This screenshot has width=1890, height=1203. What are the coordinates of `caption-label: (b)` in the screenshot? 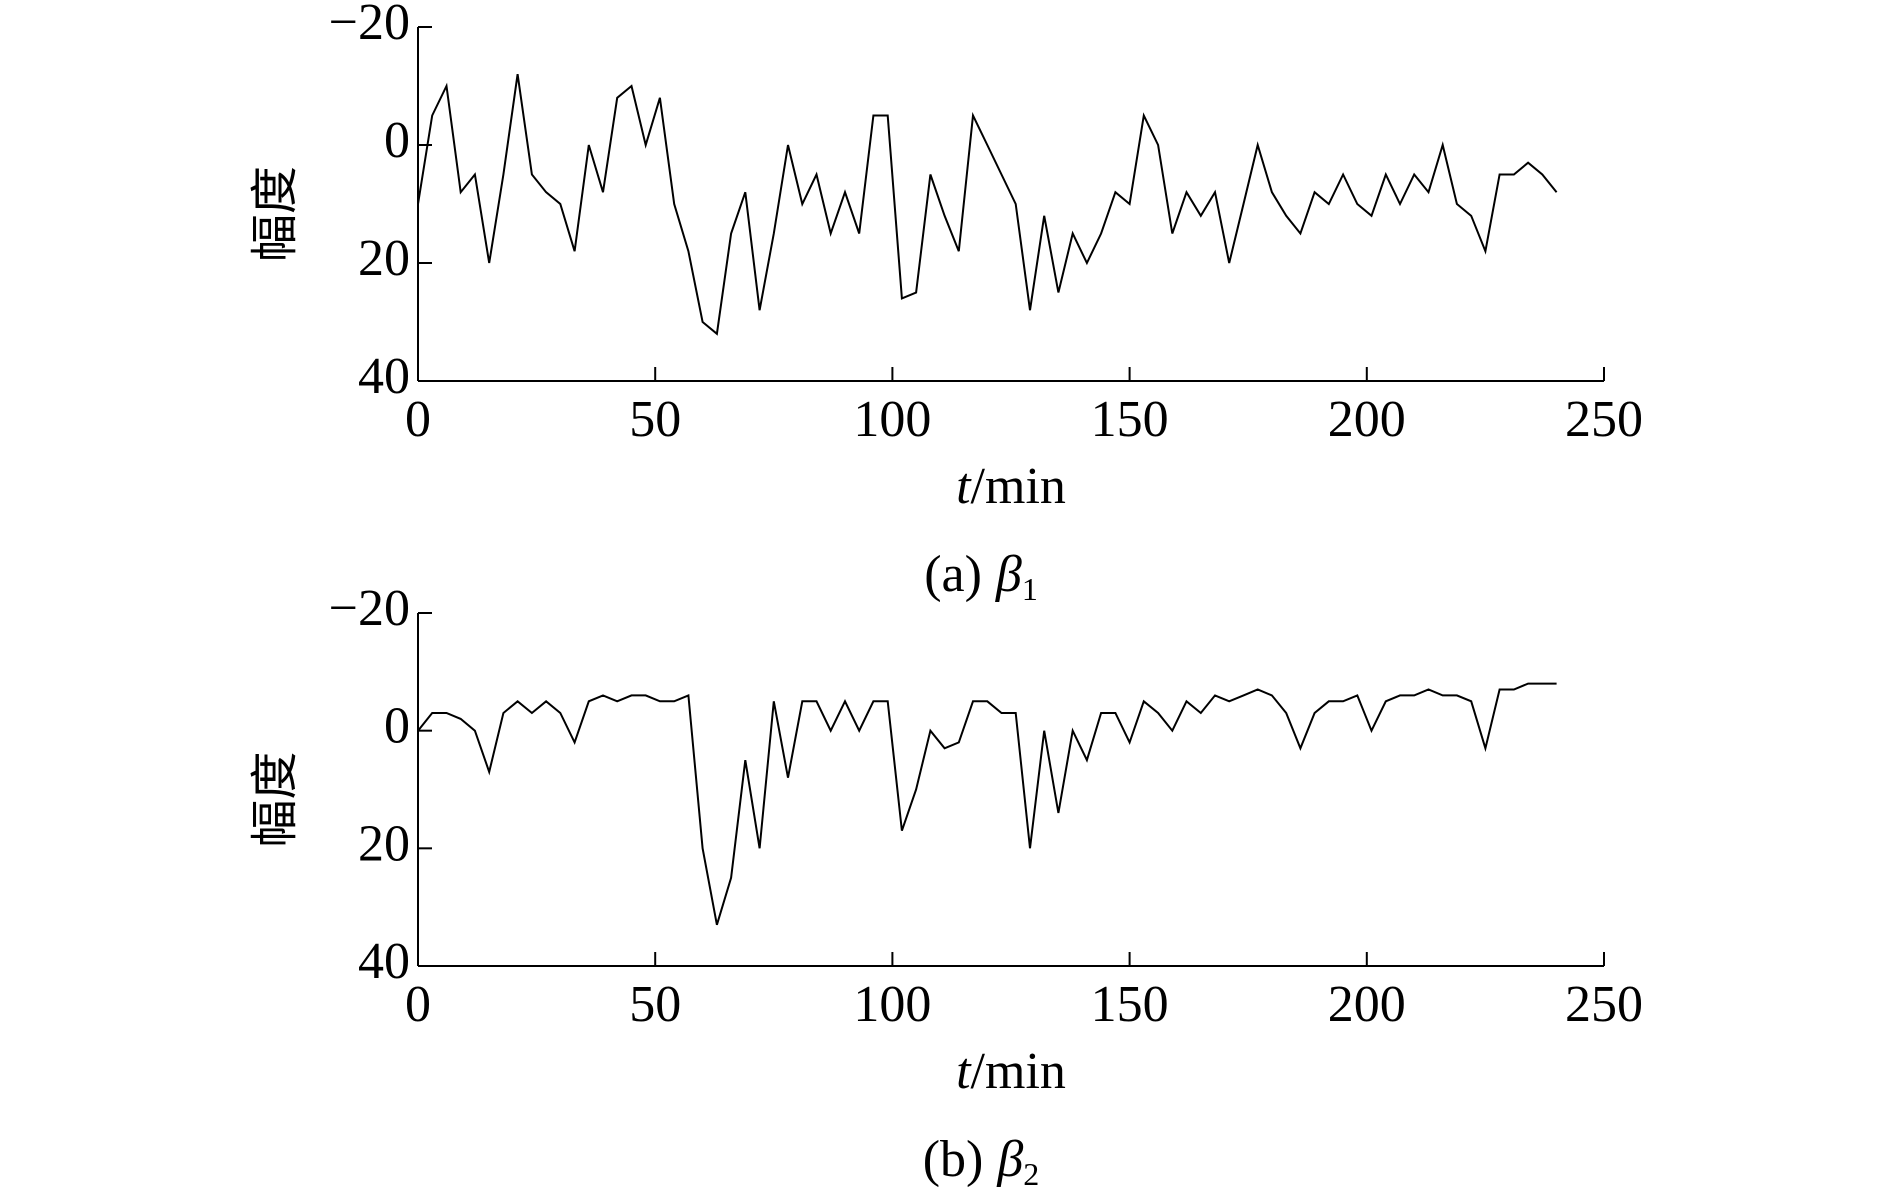 It's located at (953, 1159).